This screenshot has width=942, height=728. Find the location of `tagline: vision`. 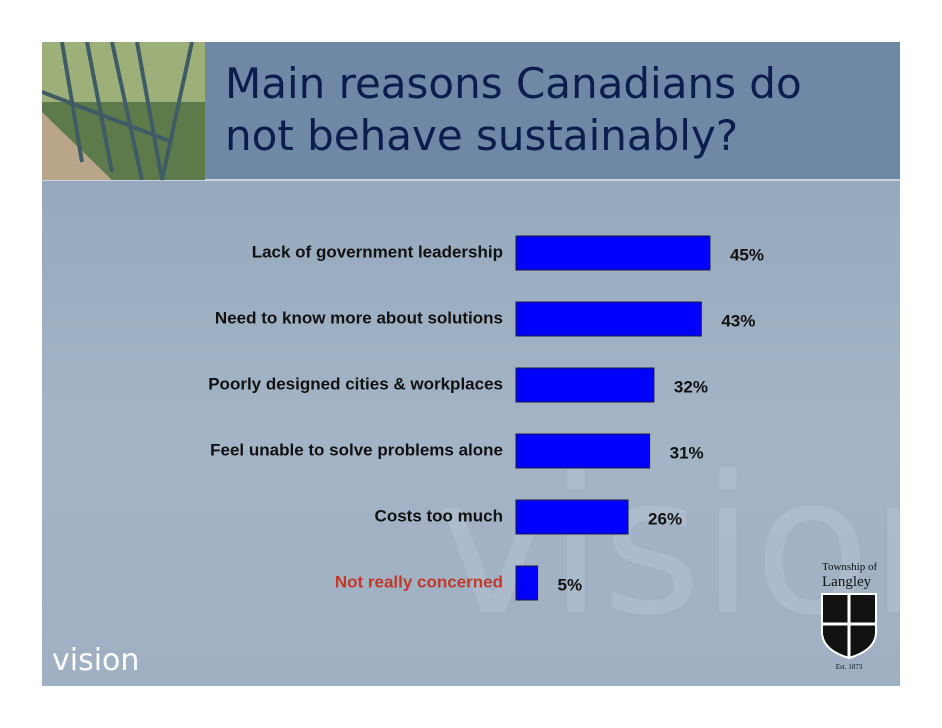

tagline: vision is located at coordinates (95, 660).